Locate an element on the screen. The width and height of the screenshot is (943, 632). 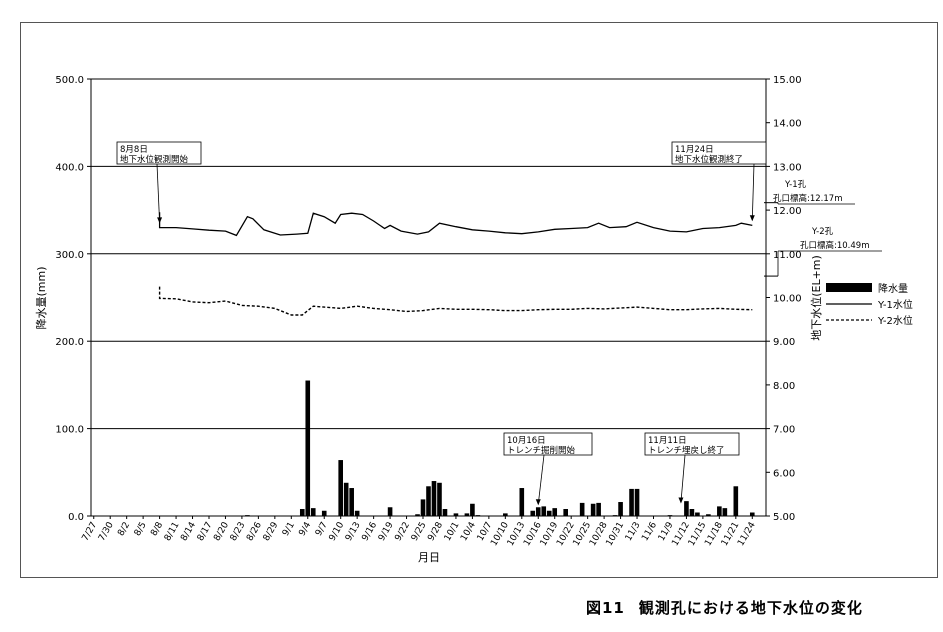
right-tick-label: 13.00 is located at coordinates (787, 167).